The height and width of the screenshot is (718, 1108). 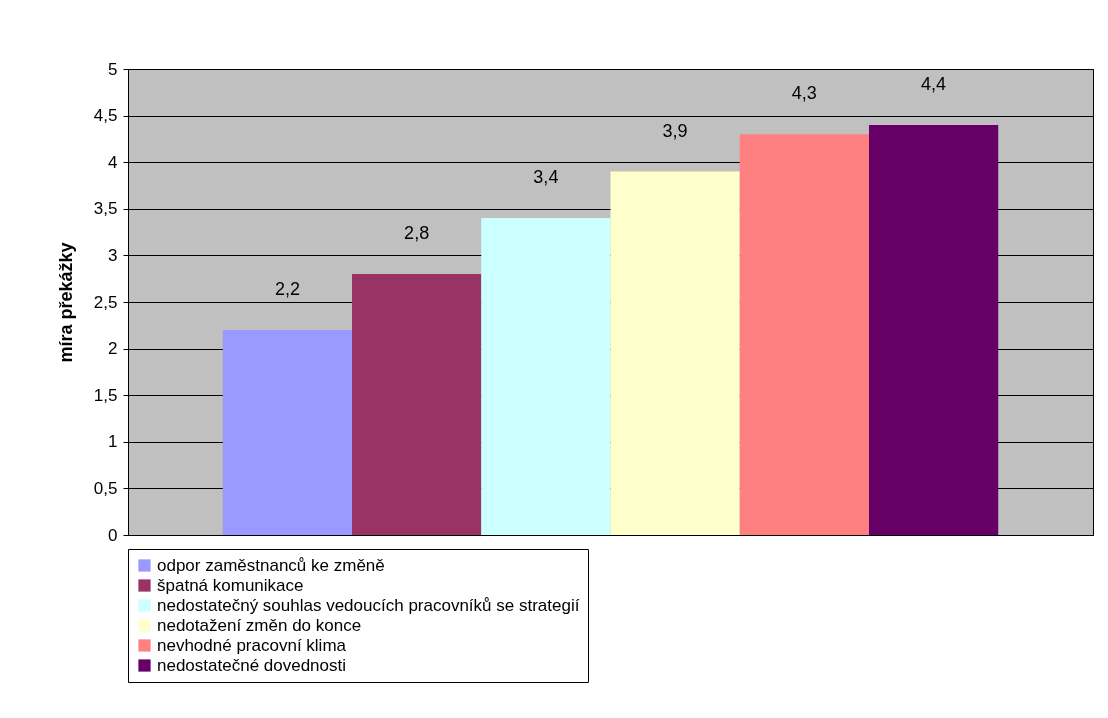 What do you see at coordinates (105, 302) in the screenshot?
I see `y-tick-label: 2,5` at bounding box center [105, 302].